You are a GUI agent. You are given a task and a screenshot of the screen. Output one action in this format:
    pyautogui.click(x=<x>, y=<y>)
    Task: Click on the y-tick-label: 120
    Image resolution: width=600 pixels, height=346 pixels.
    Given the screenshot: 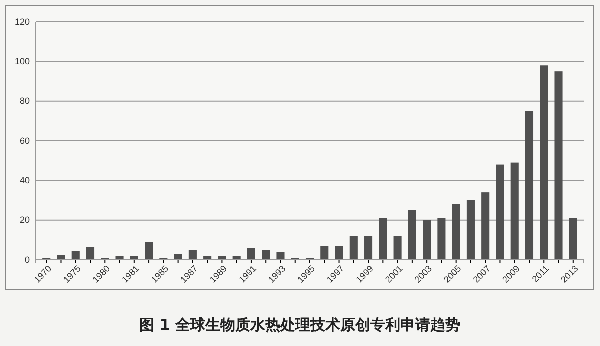 What is the action you would take?
    pyautogui.click(x=22, y=21)
    